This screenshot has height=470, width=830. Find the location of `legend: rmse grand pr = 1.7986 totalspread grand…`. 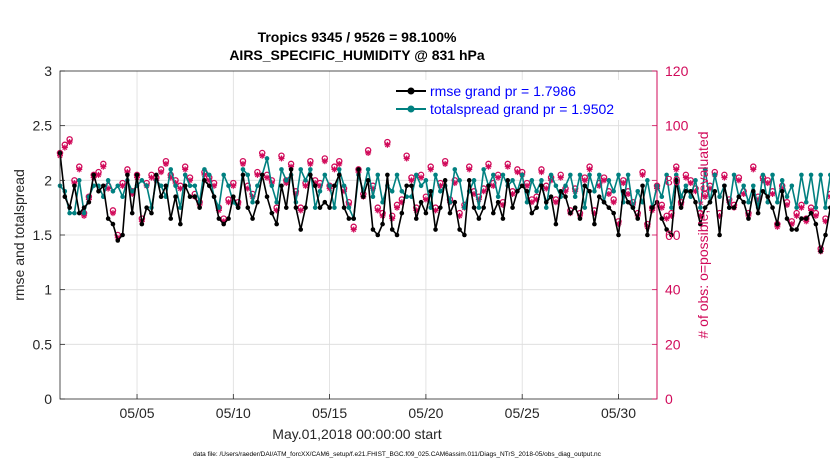

legend: rmse grand pr = 1.7986 totalspread grand… is located at coordinates (520, 100).